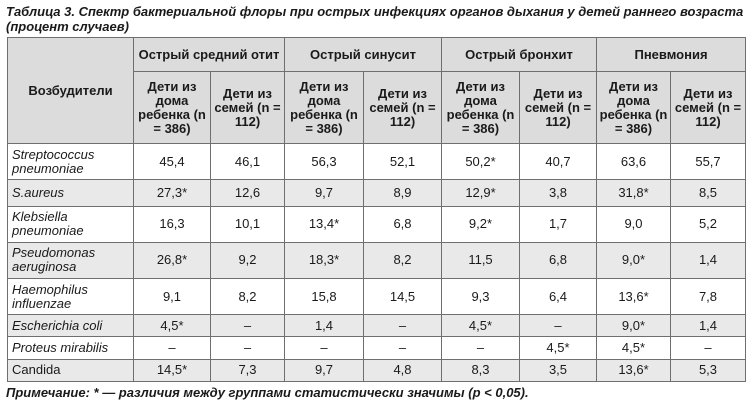 This screenshot has width=754, height=402. Describe the element at coordinates (70, 326) in the screenshot. I see `pathogen-name: Escherichia coli` at that location.